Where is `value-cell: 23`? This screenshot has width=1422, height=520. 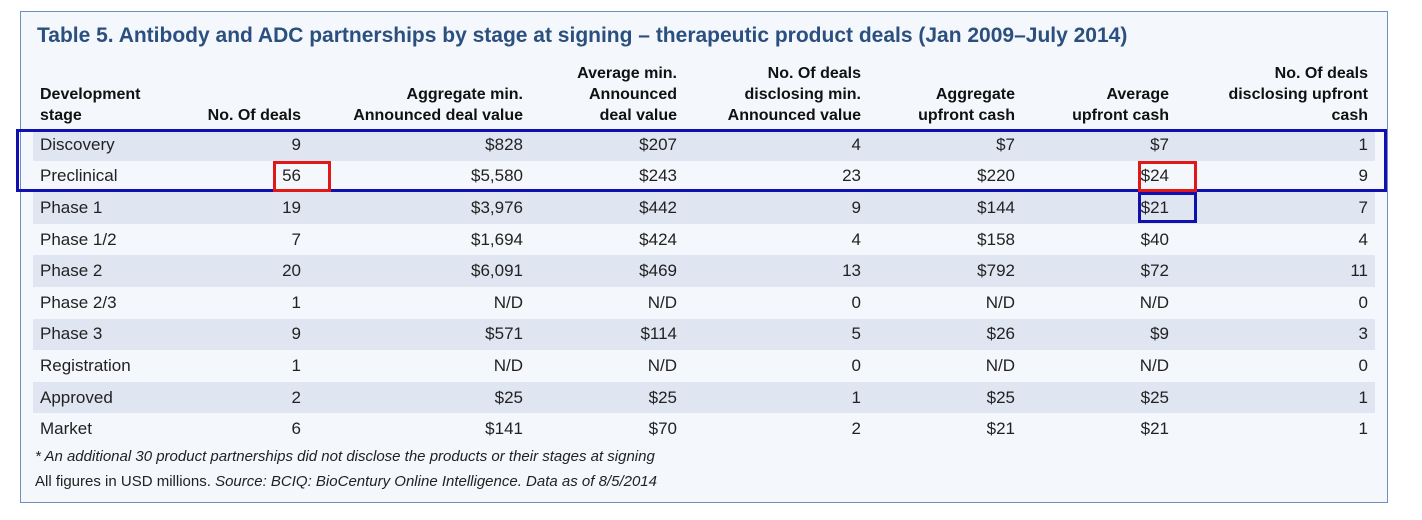 value-cell: 23 is located at coordinates (851, 176).